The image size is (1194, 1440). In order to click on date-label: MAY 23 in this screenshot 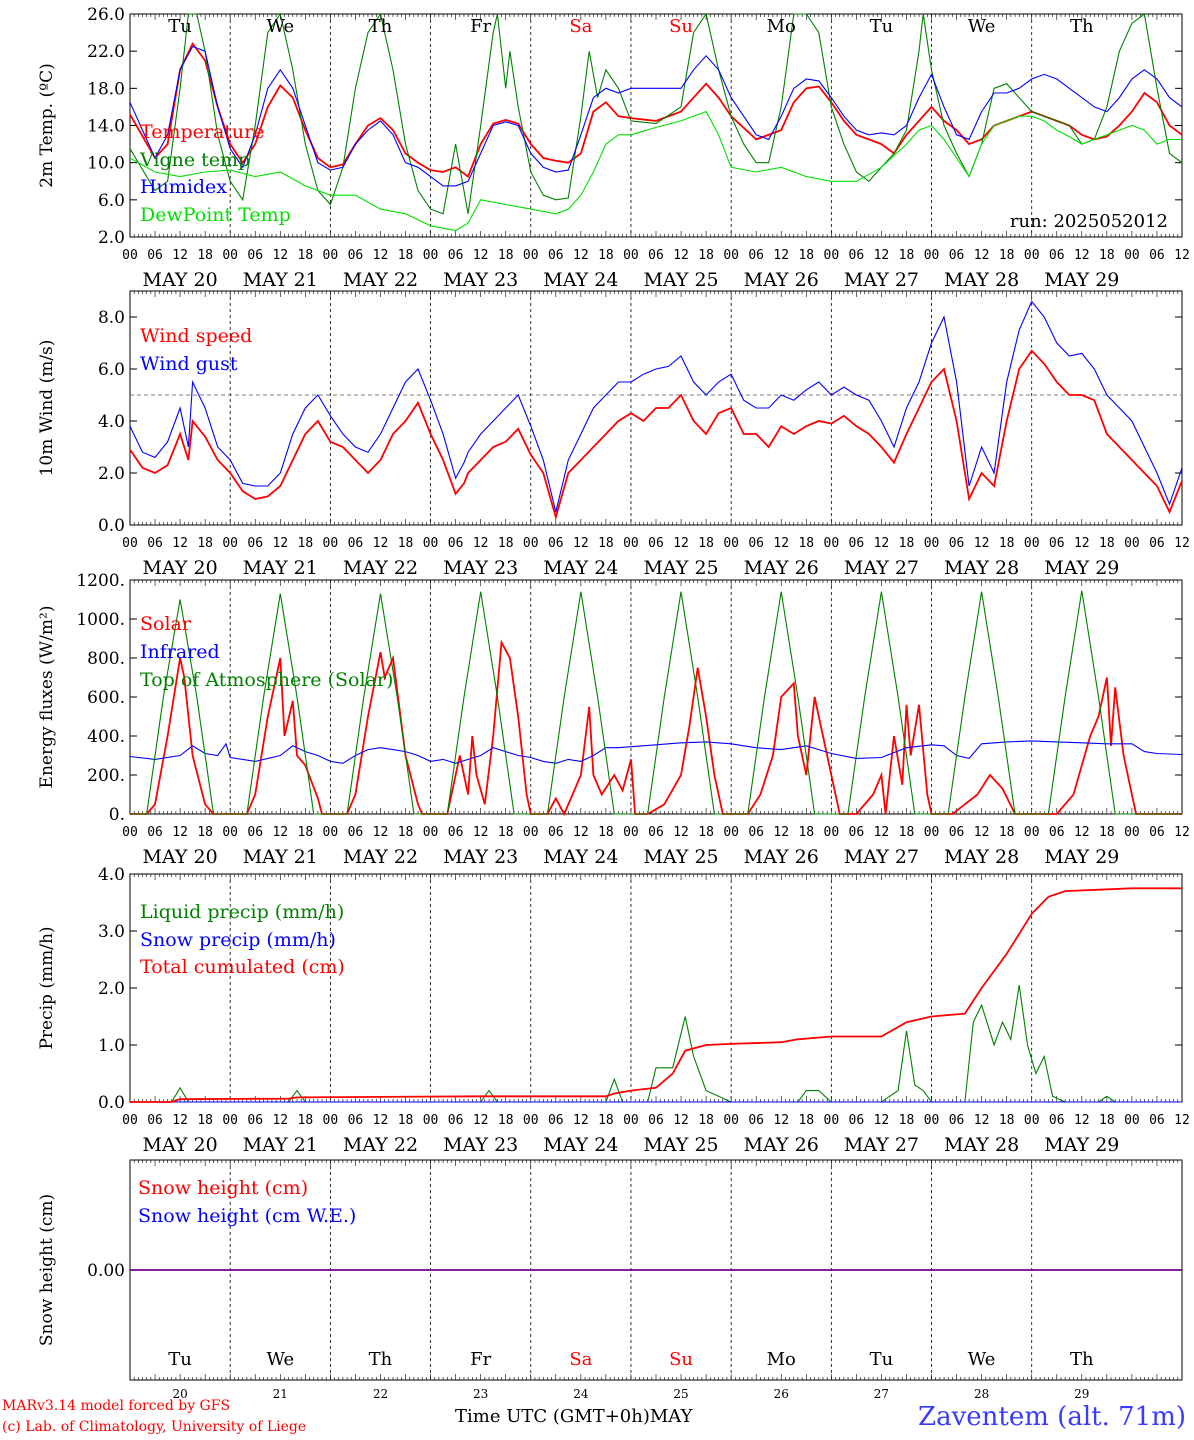, I will do `click(480, 280)`.